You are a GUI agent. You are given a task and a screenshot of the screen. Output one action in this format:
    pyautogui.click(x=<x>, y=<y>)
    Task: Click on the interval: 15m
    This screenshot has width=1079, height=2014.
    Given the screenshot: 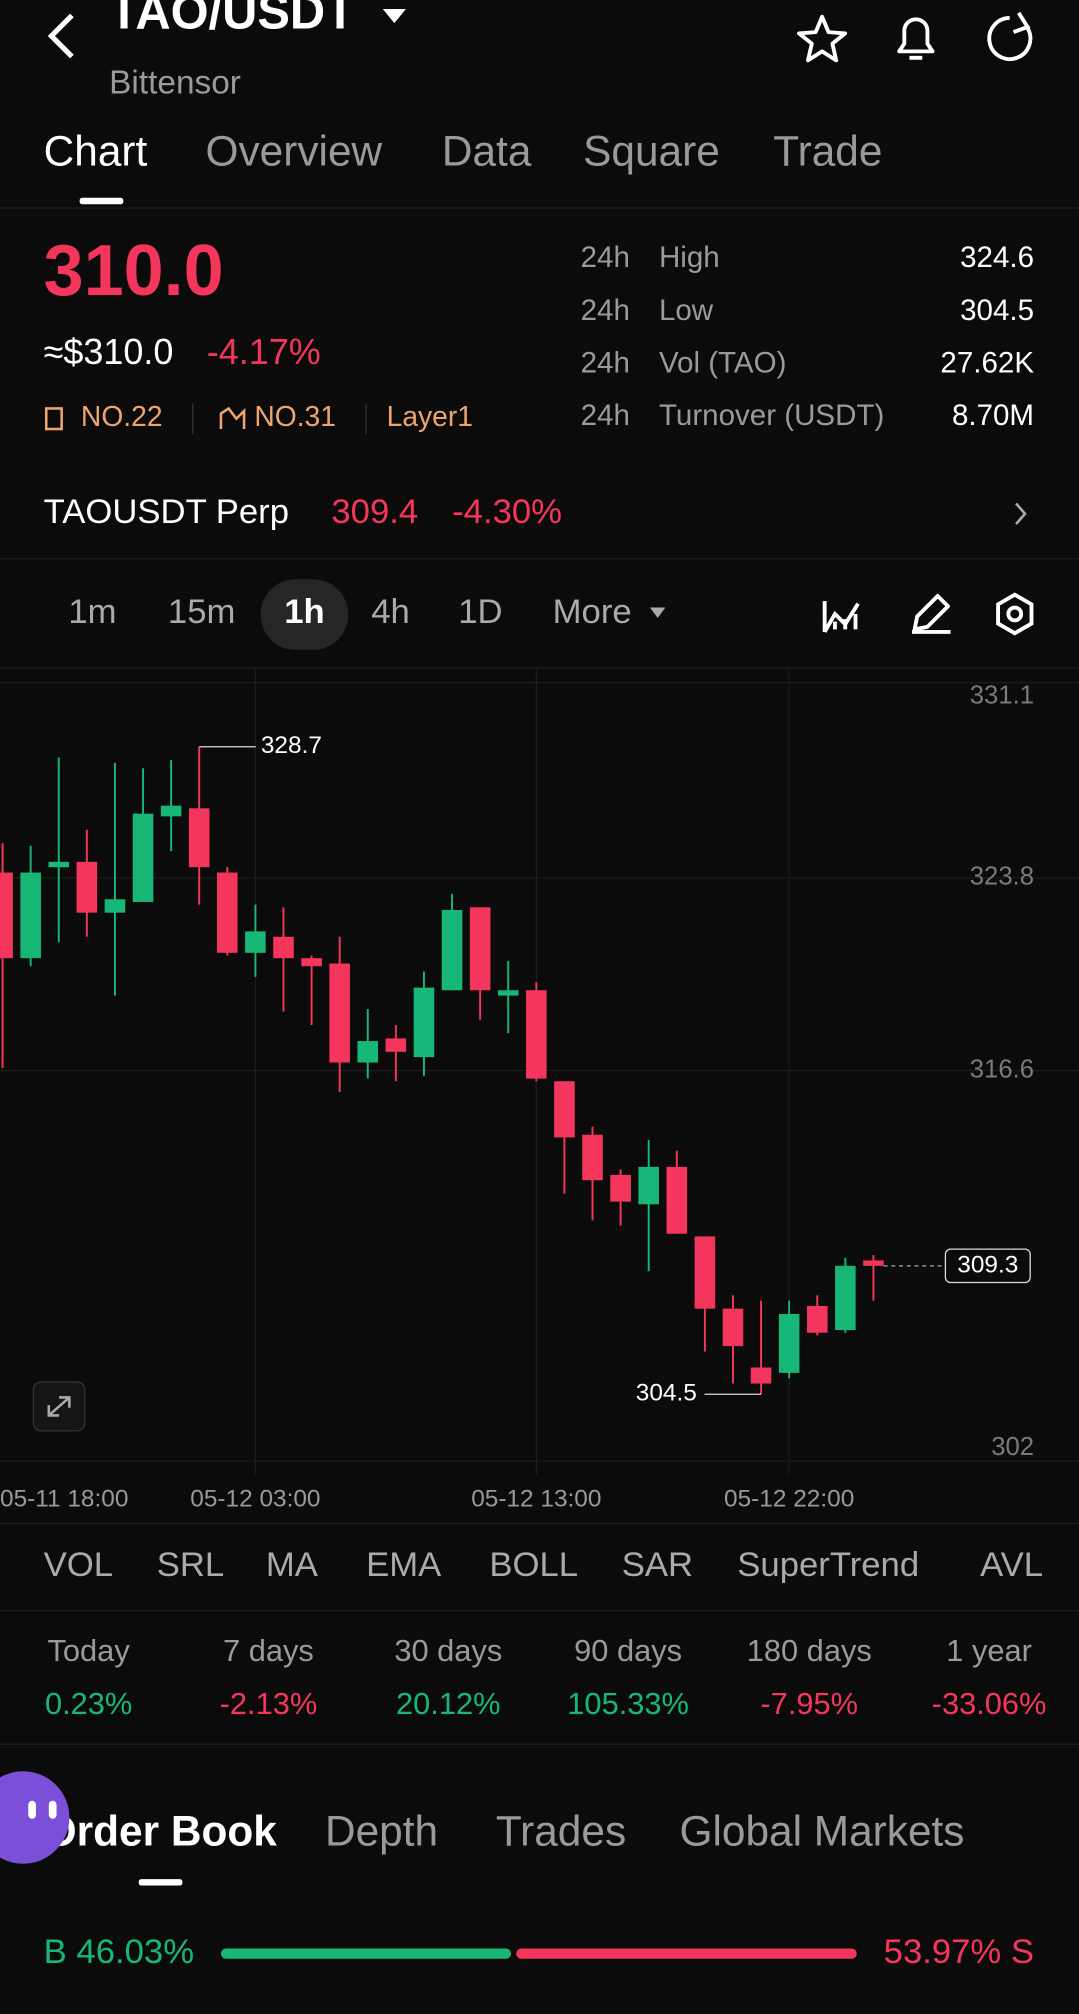 What is the action you would take?
    pyautogui.click(x=201, y=612)
    